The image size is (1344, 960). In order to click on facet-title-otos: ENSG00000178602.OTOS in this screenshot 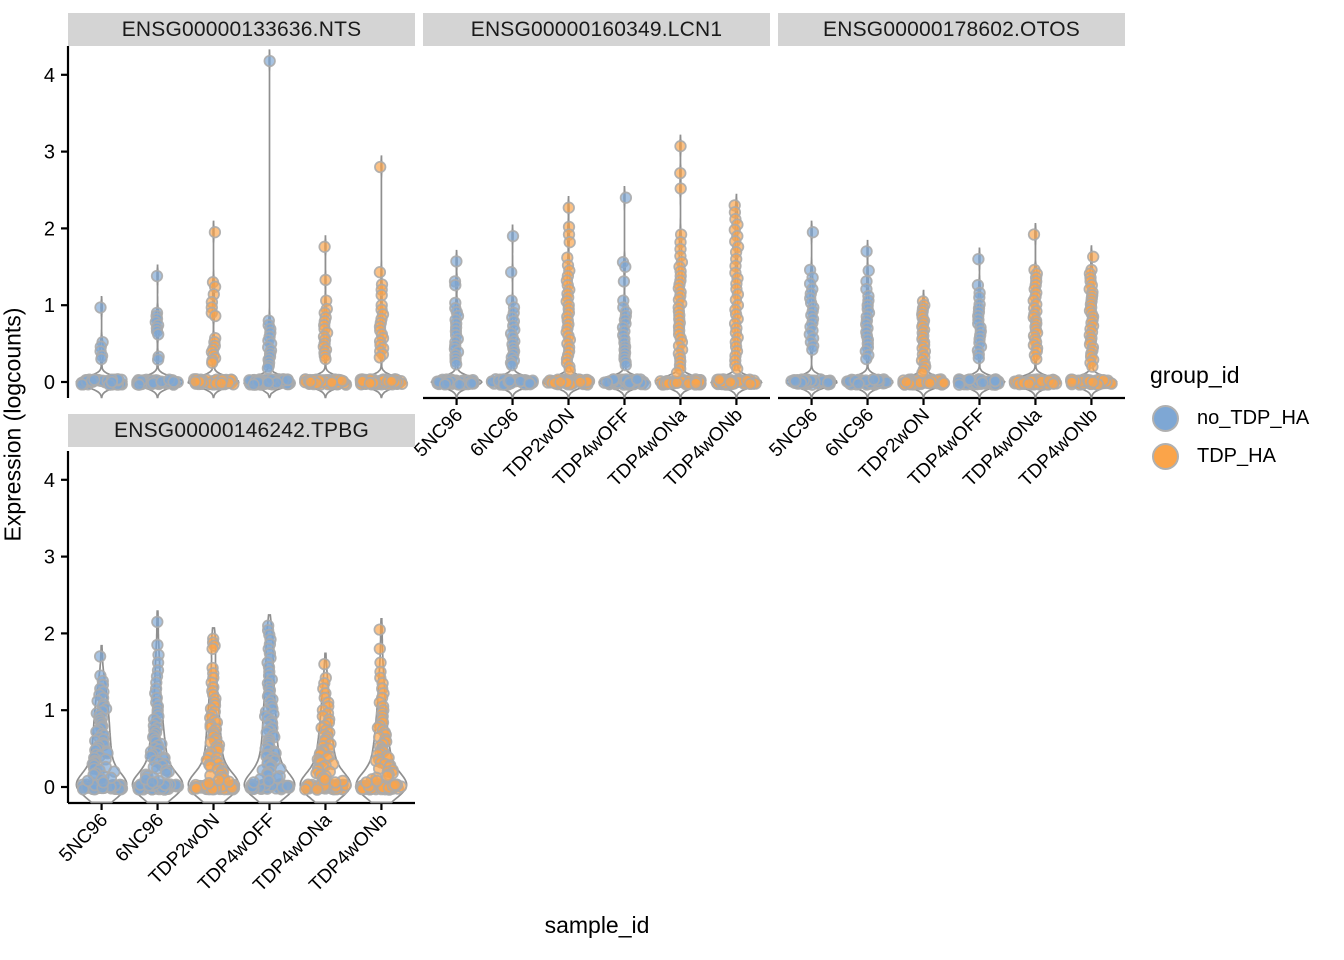, I will do `click(951, 29)`.